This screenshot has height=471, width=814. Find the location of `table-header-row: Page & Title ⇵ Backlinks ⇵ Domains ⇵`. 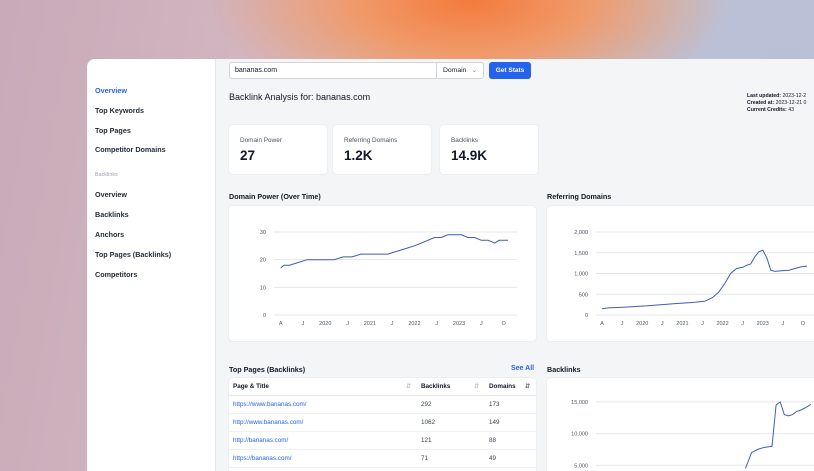

table-header-row: Page & Title ⇵ Backlinks ⇵ Domains ⇵ is located at coordinates (382, 387).